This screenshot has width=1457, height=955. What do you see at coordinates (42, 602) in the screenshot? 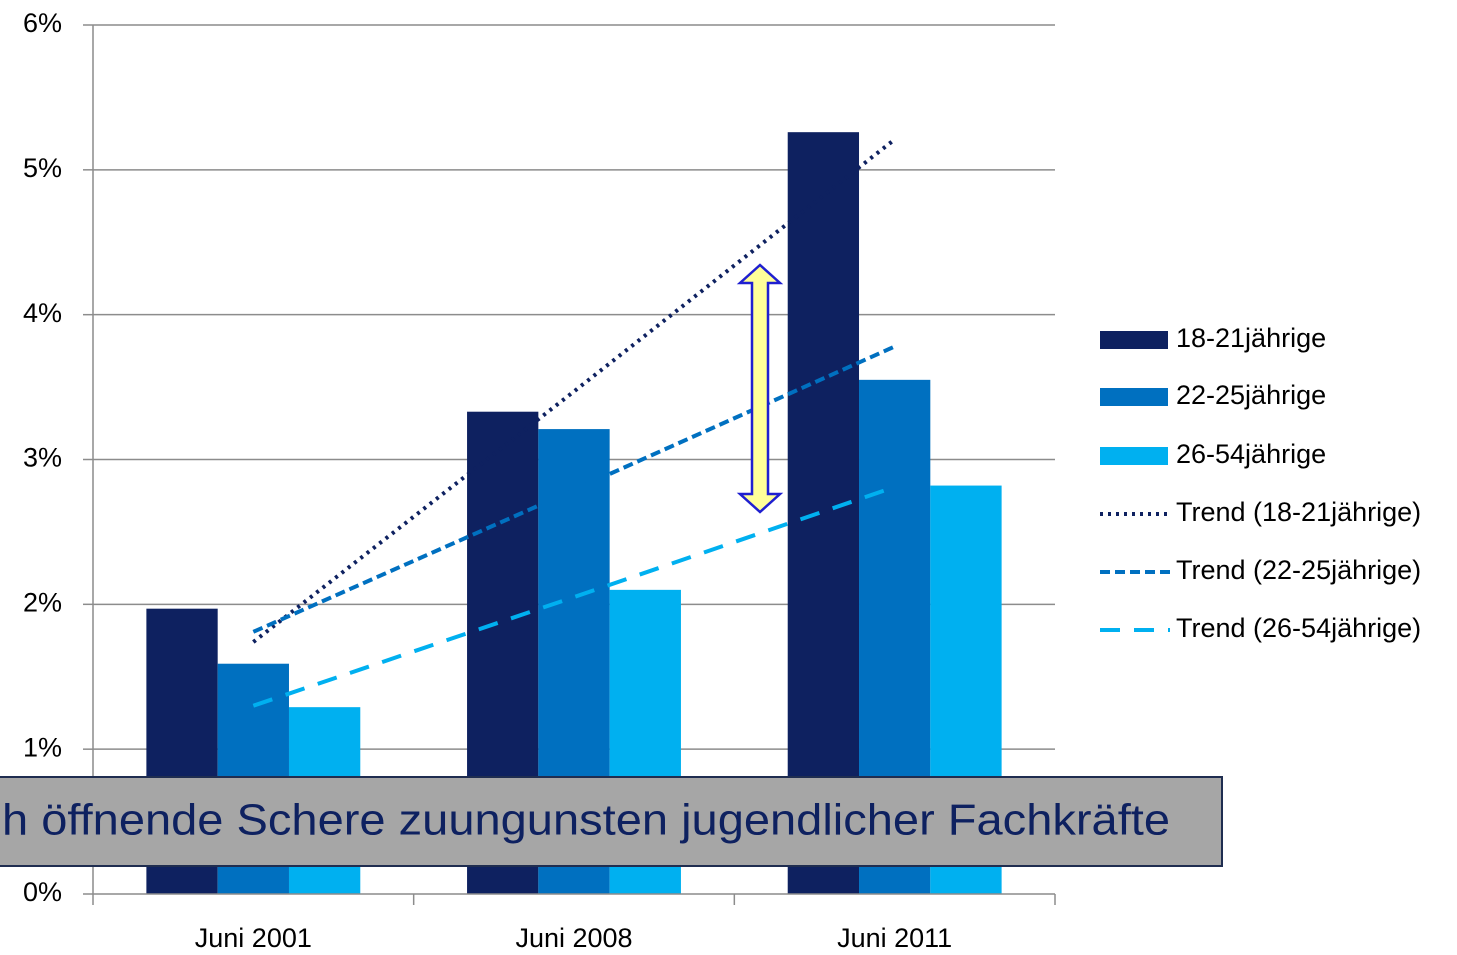
I see `y-tick-label: 2%` at bounding box center [42, 602].